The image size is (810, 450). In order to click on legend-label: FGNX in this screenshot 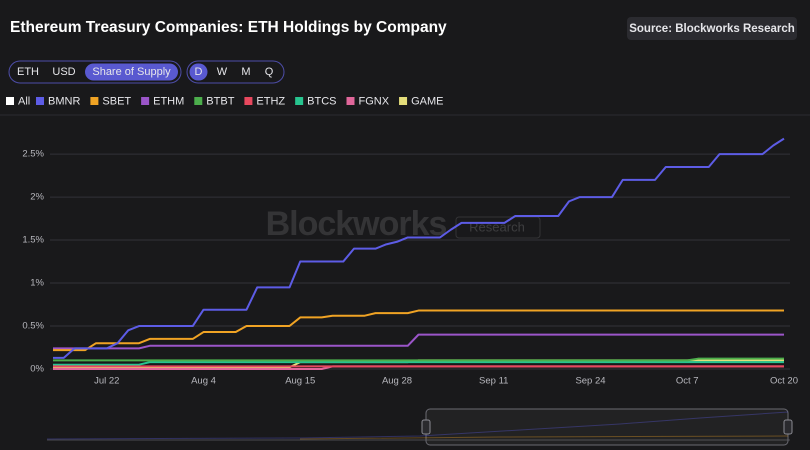, I will do `click(374, 101)`.